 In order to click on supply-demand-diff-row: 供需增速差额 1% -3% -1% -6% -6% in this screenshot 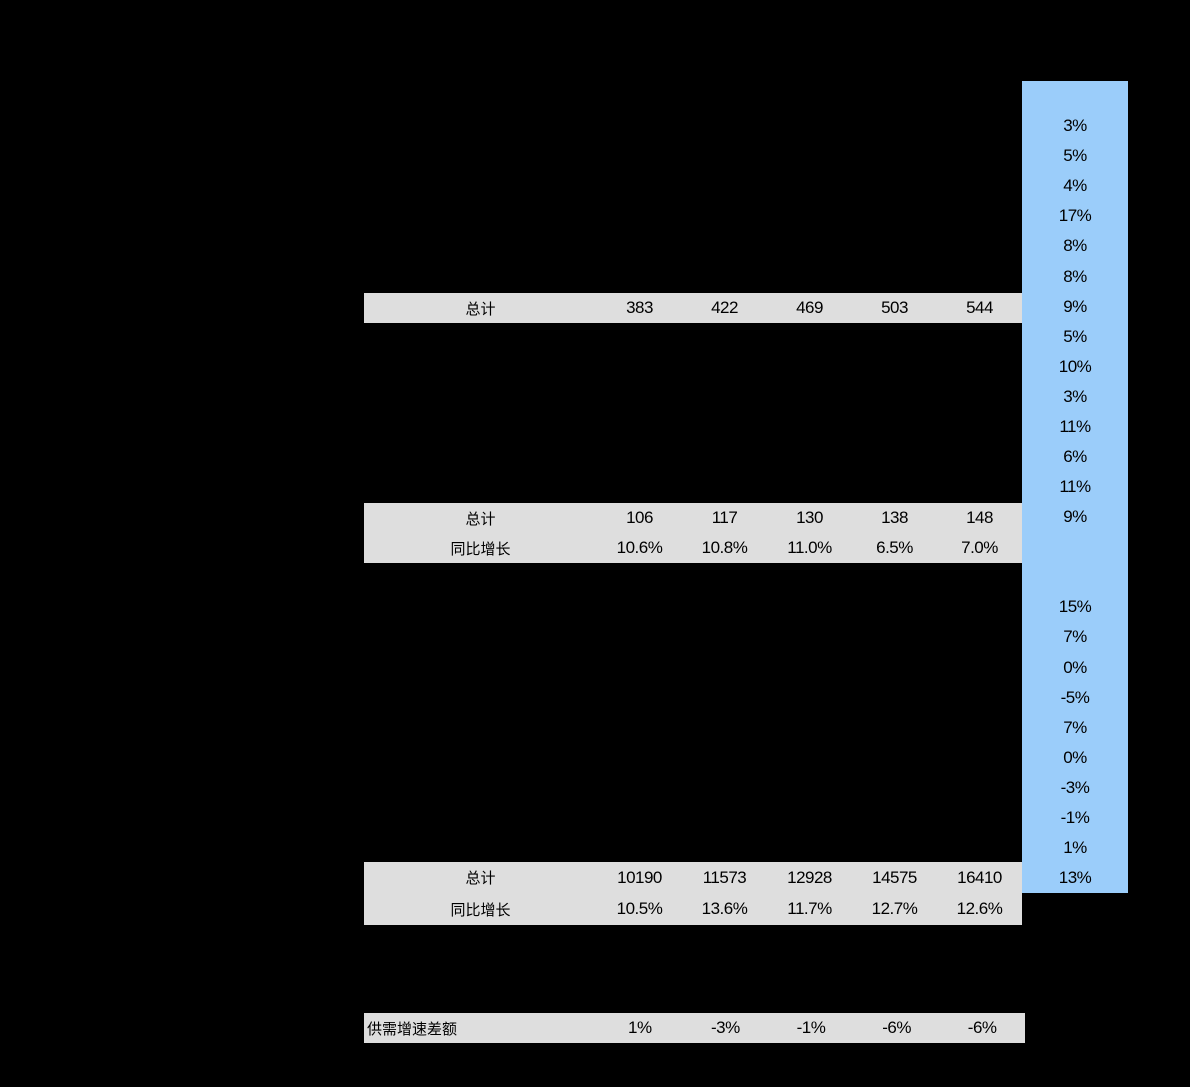, I will do `click(694, 1028)`.